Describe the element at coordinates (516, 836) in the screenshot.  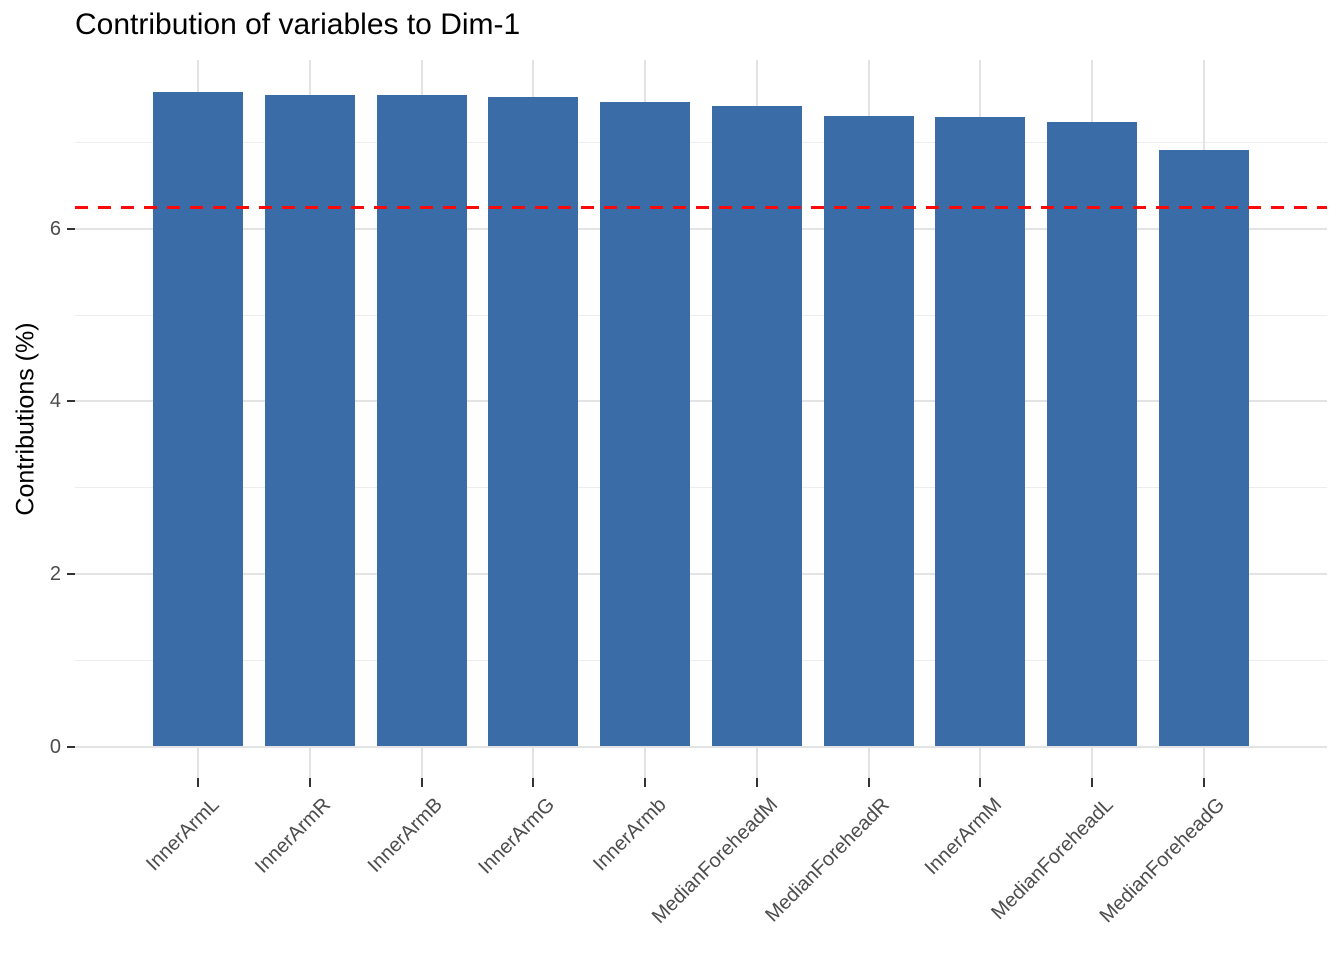
I see `x-tick-label: InnerArmG` at that location.